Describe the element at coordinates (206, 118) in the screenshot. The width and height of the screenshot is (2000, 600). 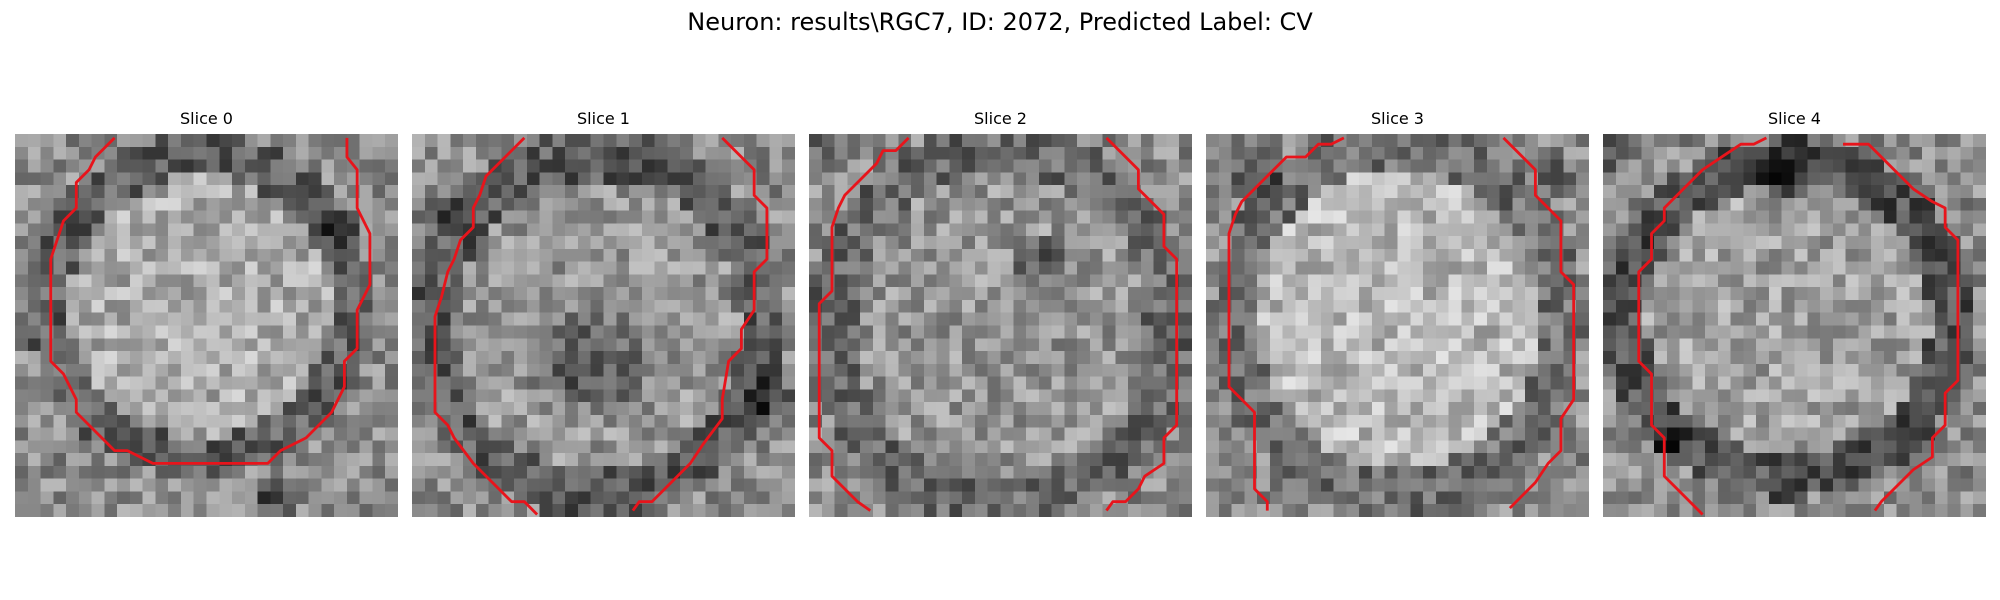
I see `slice-title-0: Slice 0` at that location.